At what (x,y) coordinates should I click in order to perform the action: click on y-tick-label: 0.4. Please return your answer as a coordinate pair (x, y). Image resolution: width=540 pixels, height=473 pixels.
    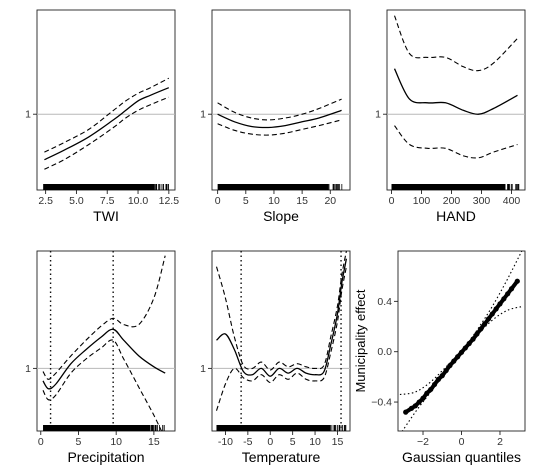
    Looking at the image, I should click on (384, 302).